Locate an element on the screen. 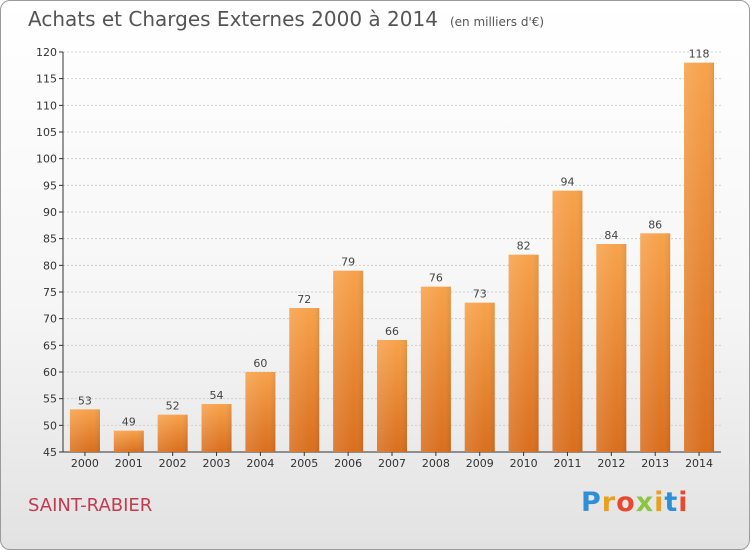 The height and width of the screenshot is (550, 750). y-tick-label: 55 is located at coordinates (50, 399).